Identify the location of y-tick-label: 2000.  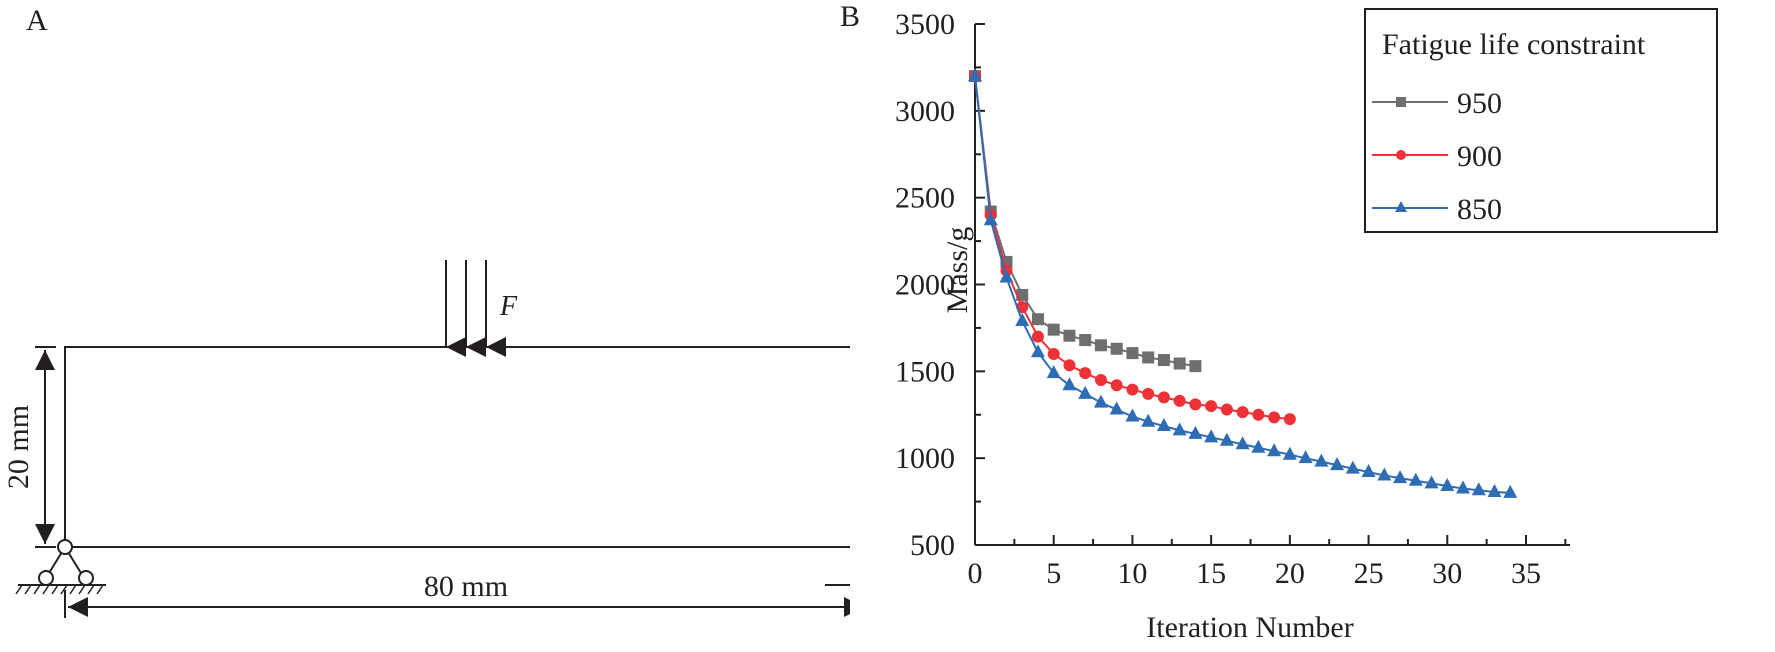
(925, 285).